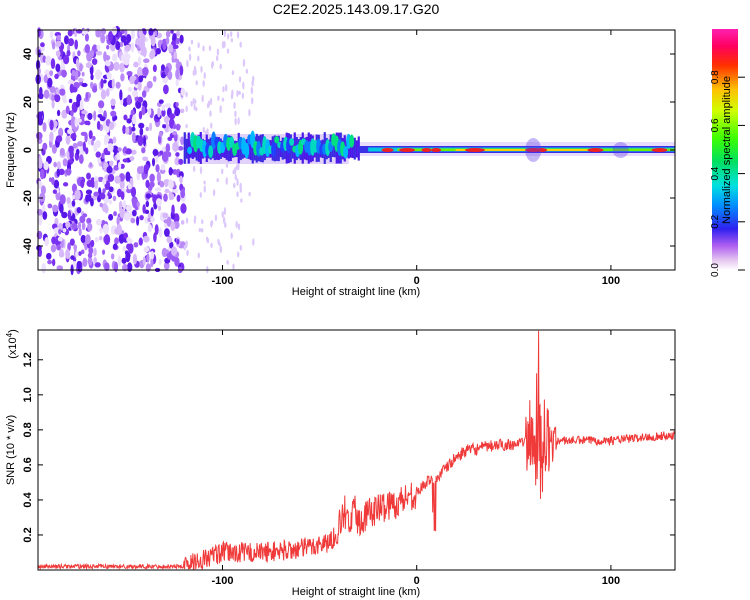 The height and width of the screenshot is (600, 750). I want to click on y-tick-label: 0.6, so click(28, 464).